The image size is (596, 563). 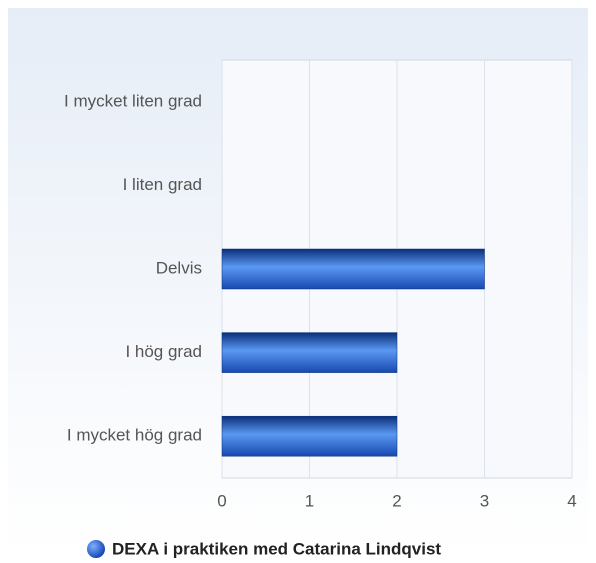 I want to click on y-tick-label: I mycket liten grad, so click(x=133, y=100).